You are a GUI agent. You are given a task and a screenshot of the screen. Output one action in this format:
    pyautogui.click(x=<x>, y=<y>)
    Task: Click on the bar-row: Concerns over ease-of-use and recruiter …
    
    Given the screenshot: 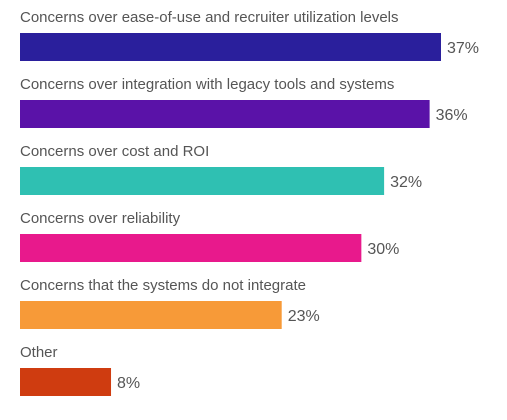 What is the action you would take?
    pyautogui.click(x=249, y=35)
    